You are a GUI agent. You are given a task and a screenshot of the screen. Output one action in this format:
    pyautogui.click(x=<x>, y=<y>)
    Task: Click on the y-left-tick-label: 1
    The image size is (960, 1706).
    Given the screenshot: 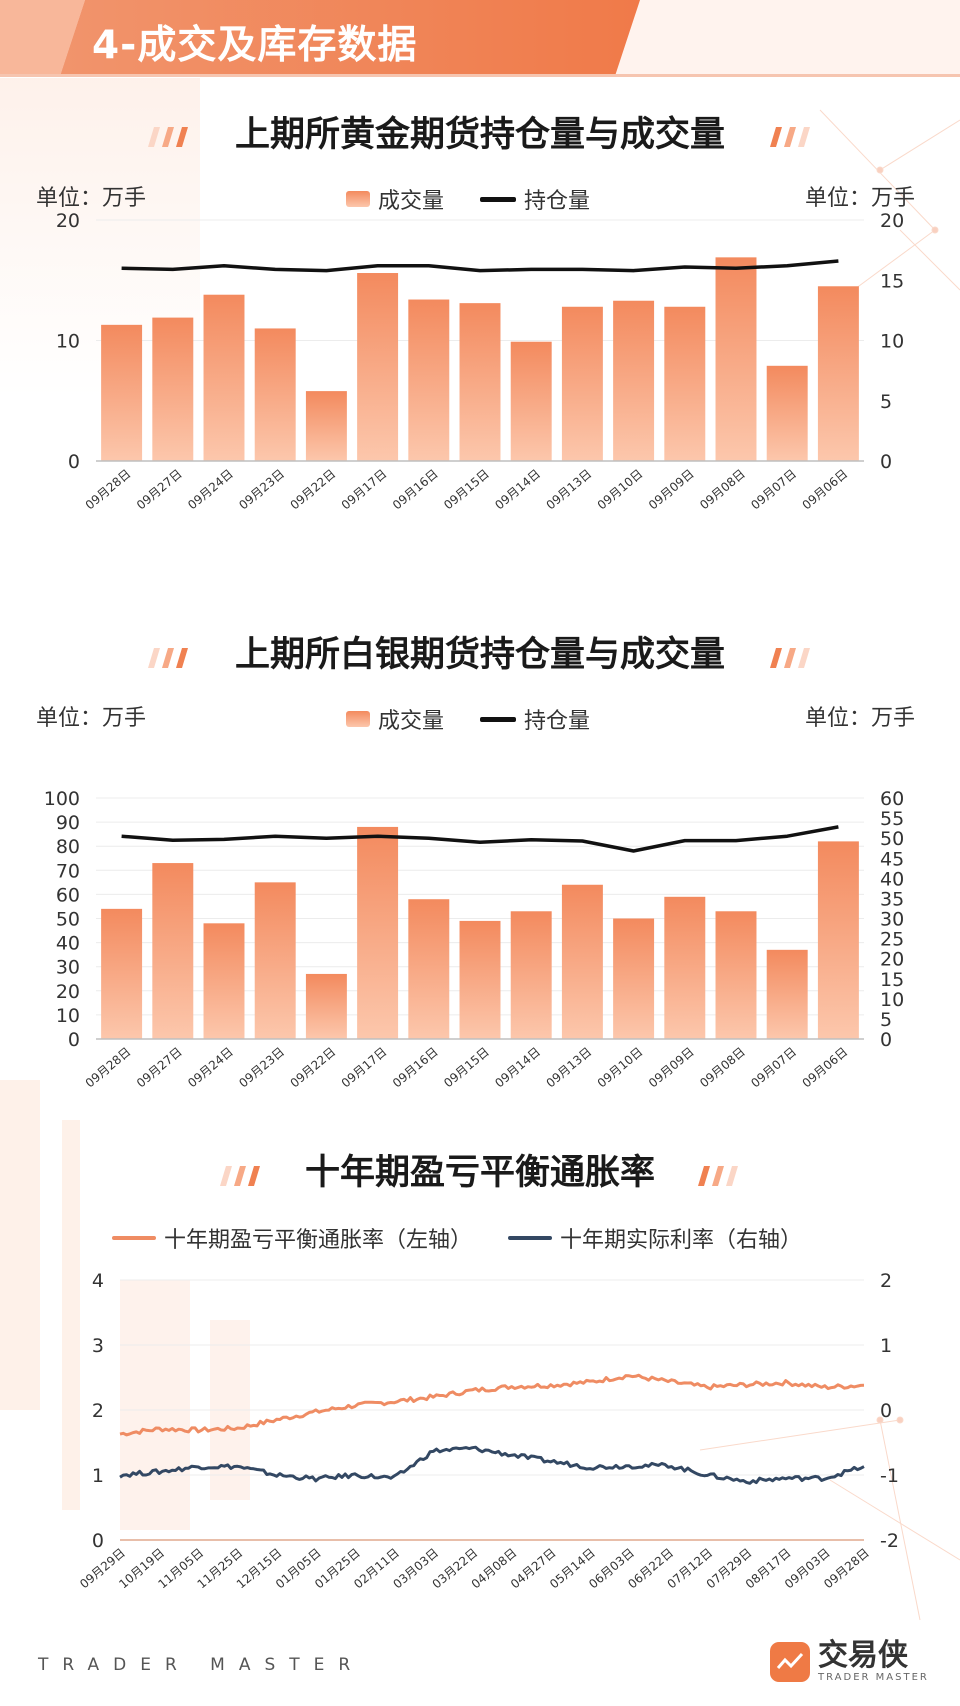 What is the action you would take?
    pyautogui.click(x=98, y=1476)
    